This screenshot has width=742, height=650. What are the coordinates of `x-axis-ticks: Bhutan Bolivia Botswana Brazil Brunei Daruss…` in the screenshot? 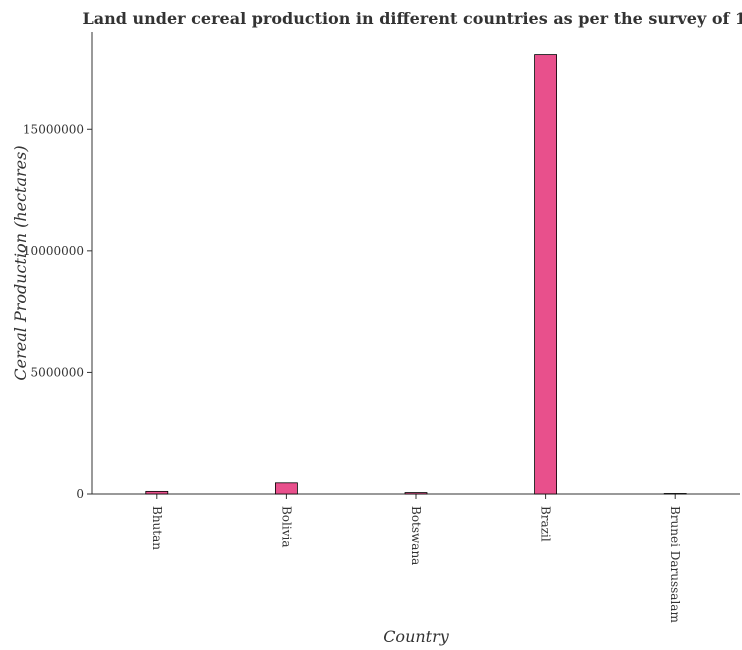 It's located at (416, 558).